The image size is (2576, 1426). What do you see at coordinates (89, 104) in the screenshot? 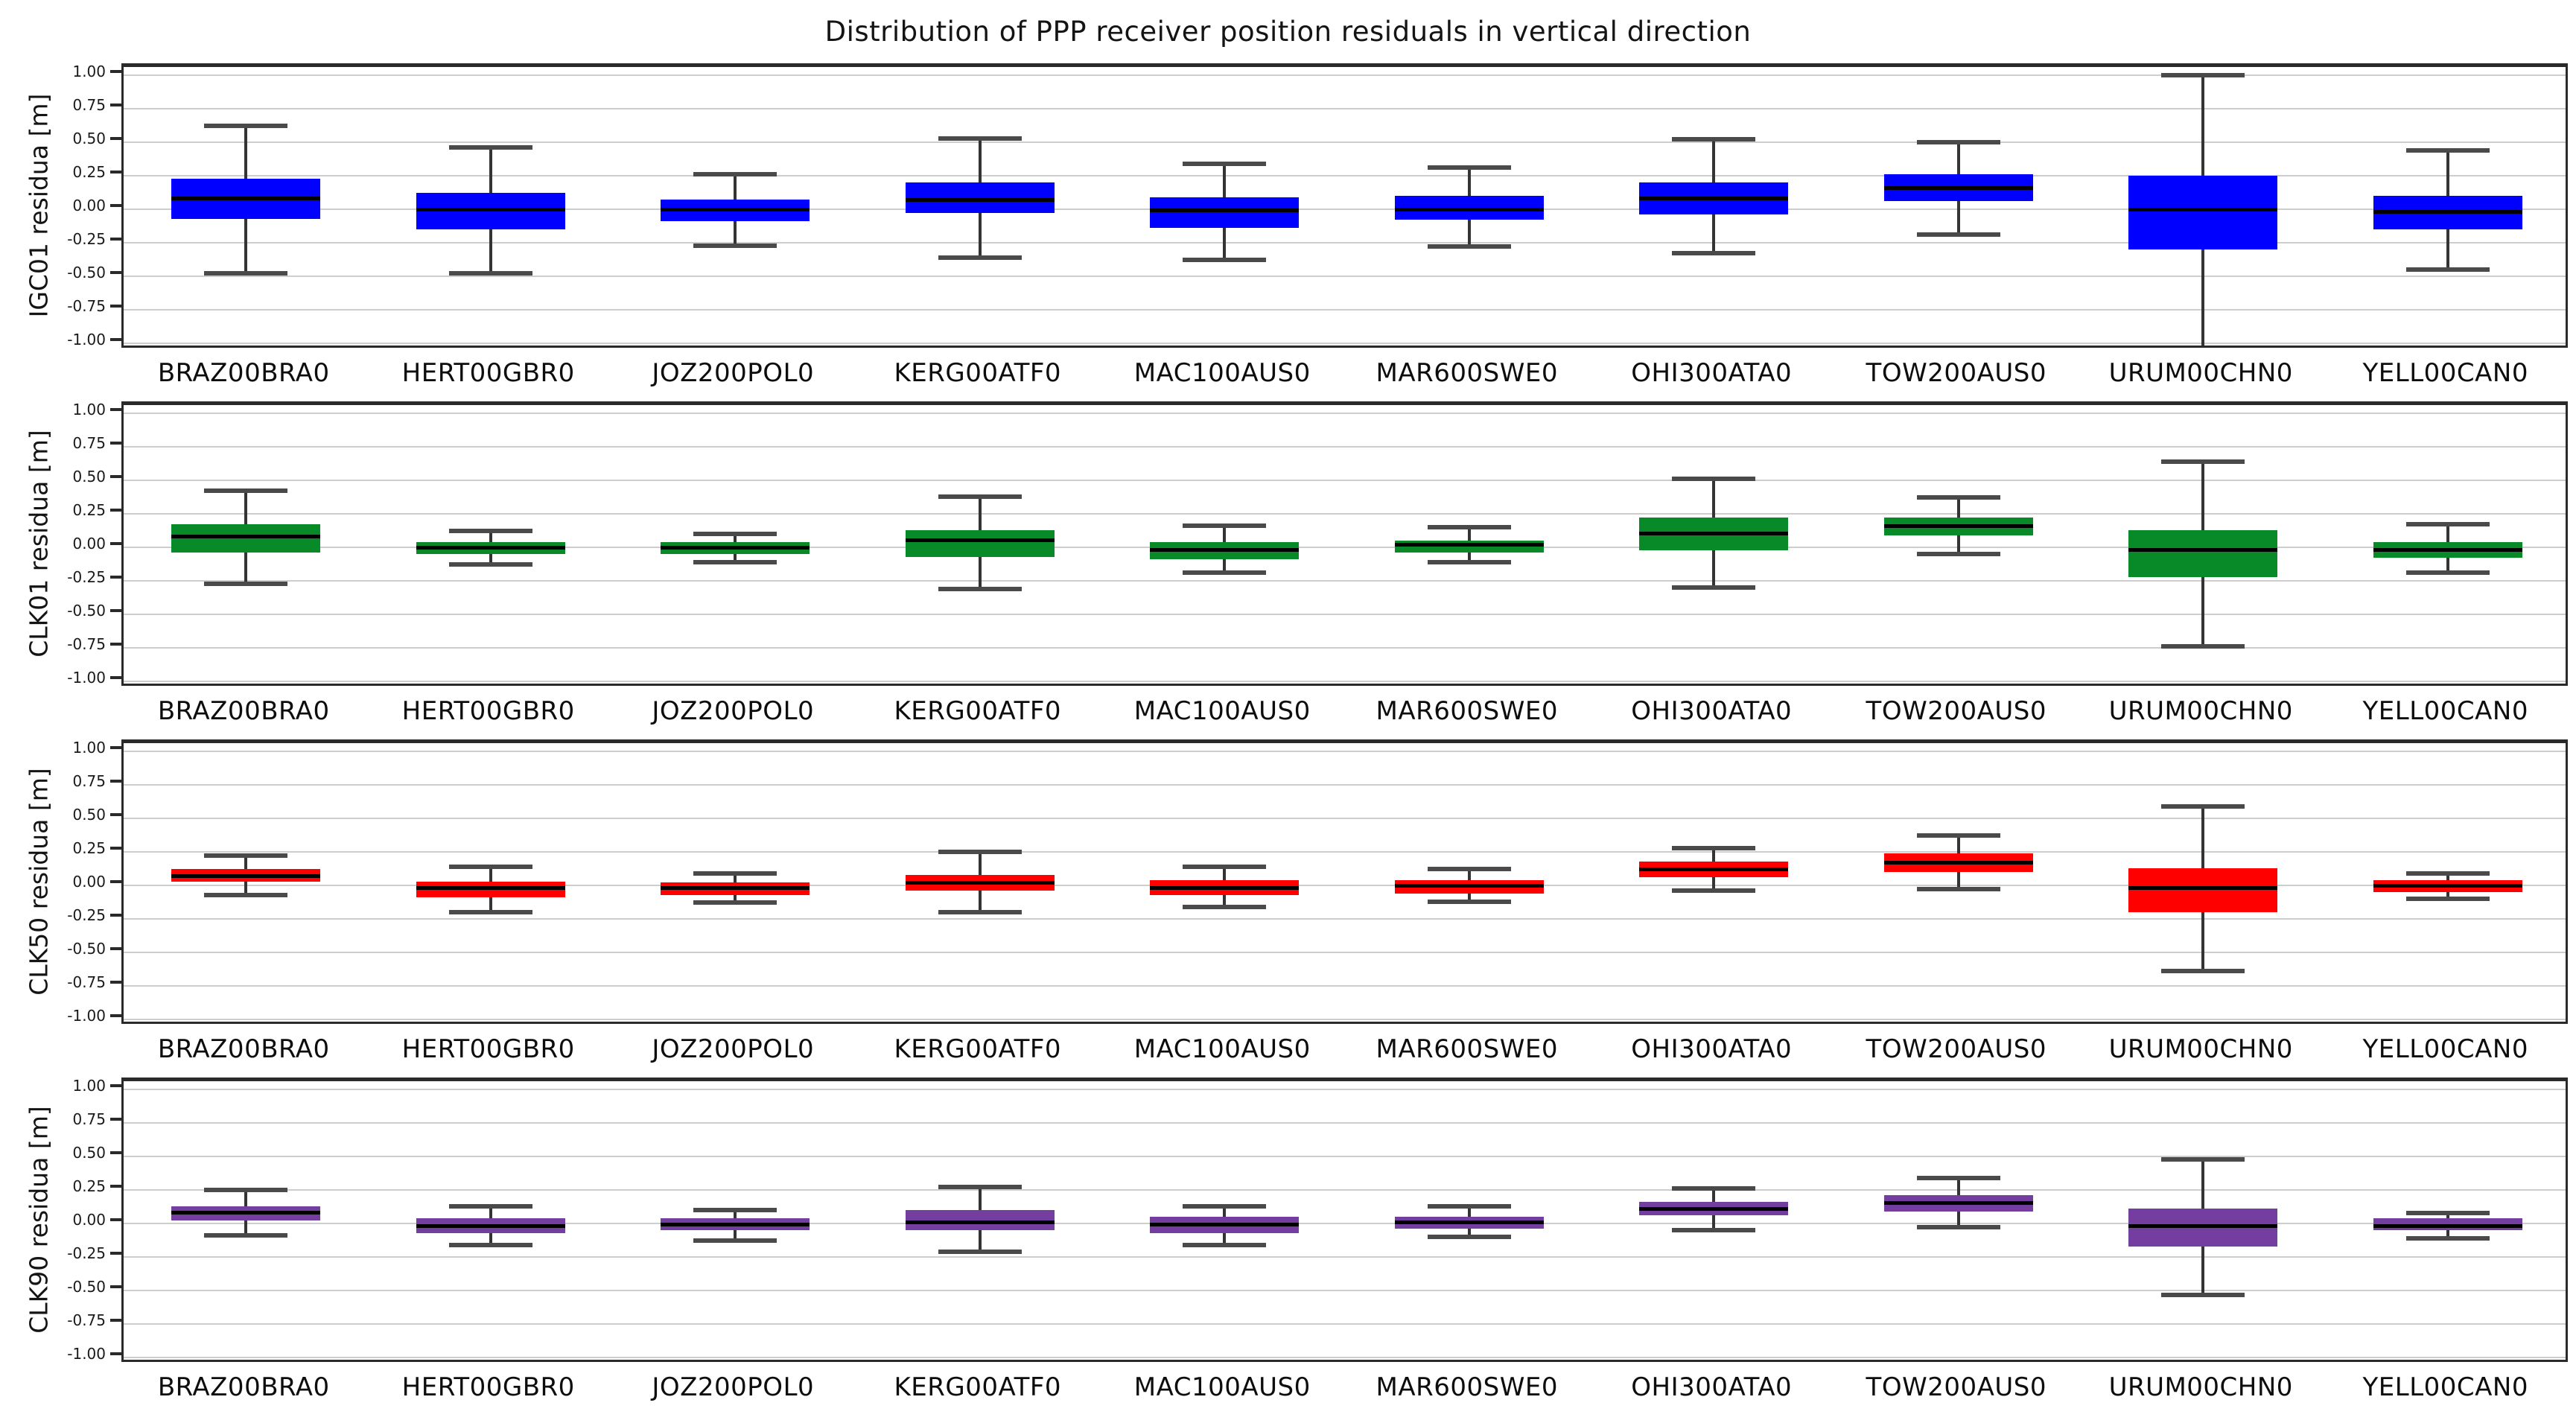
I see `y-tick-label: 0.75` at bounding box center [89, 104].